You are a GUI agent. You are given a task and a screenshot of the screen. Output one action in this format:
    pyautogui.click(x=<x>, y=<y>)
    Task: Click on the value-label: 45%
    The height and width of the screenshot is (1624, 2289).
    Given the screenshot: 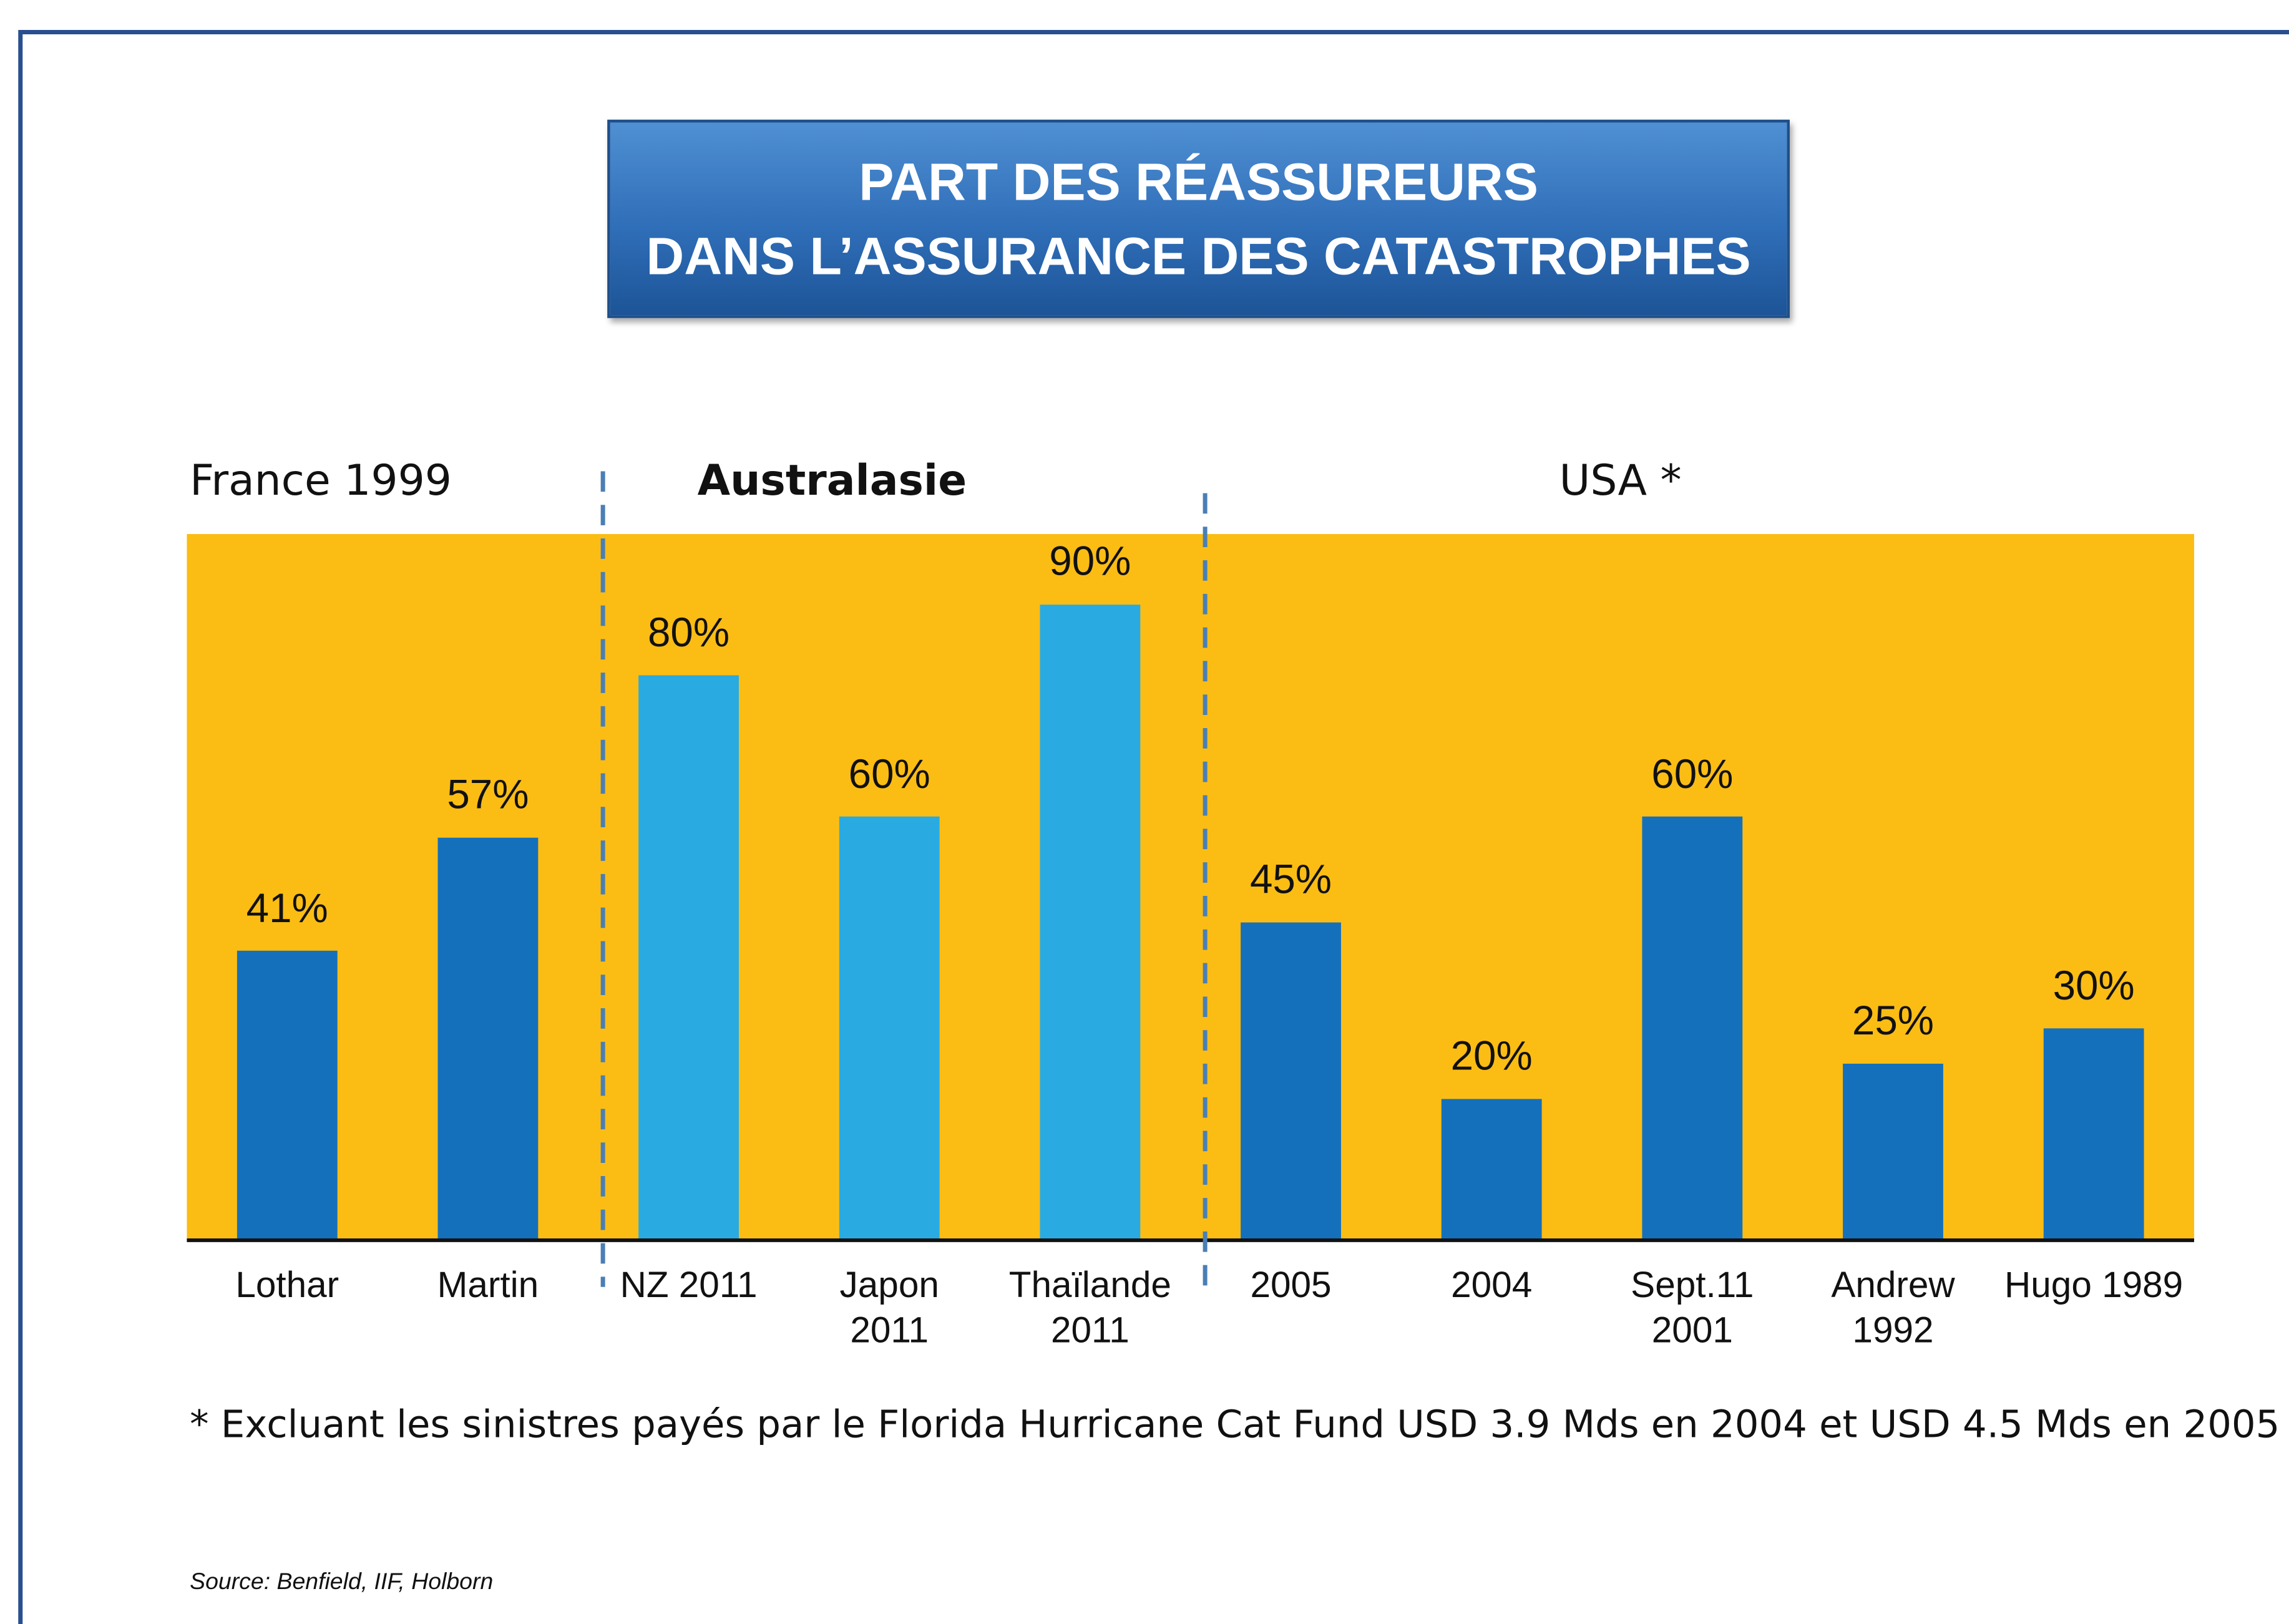 What is the action you would take?
    pyautogui.click(x=1290, y=879)
    